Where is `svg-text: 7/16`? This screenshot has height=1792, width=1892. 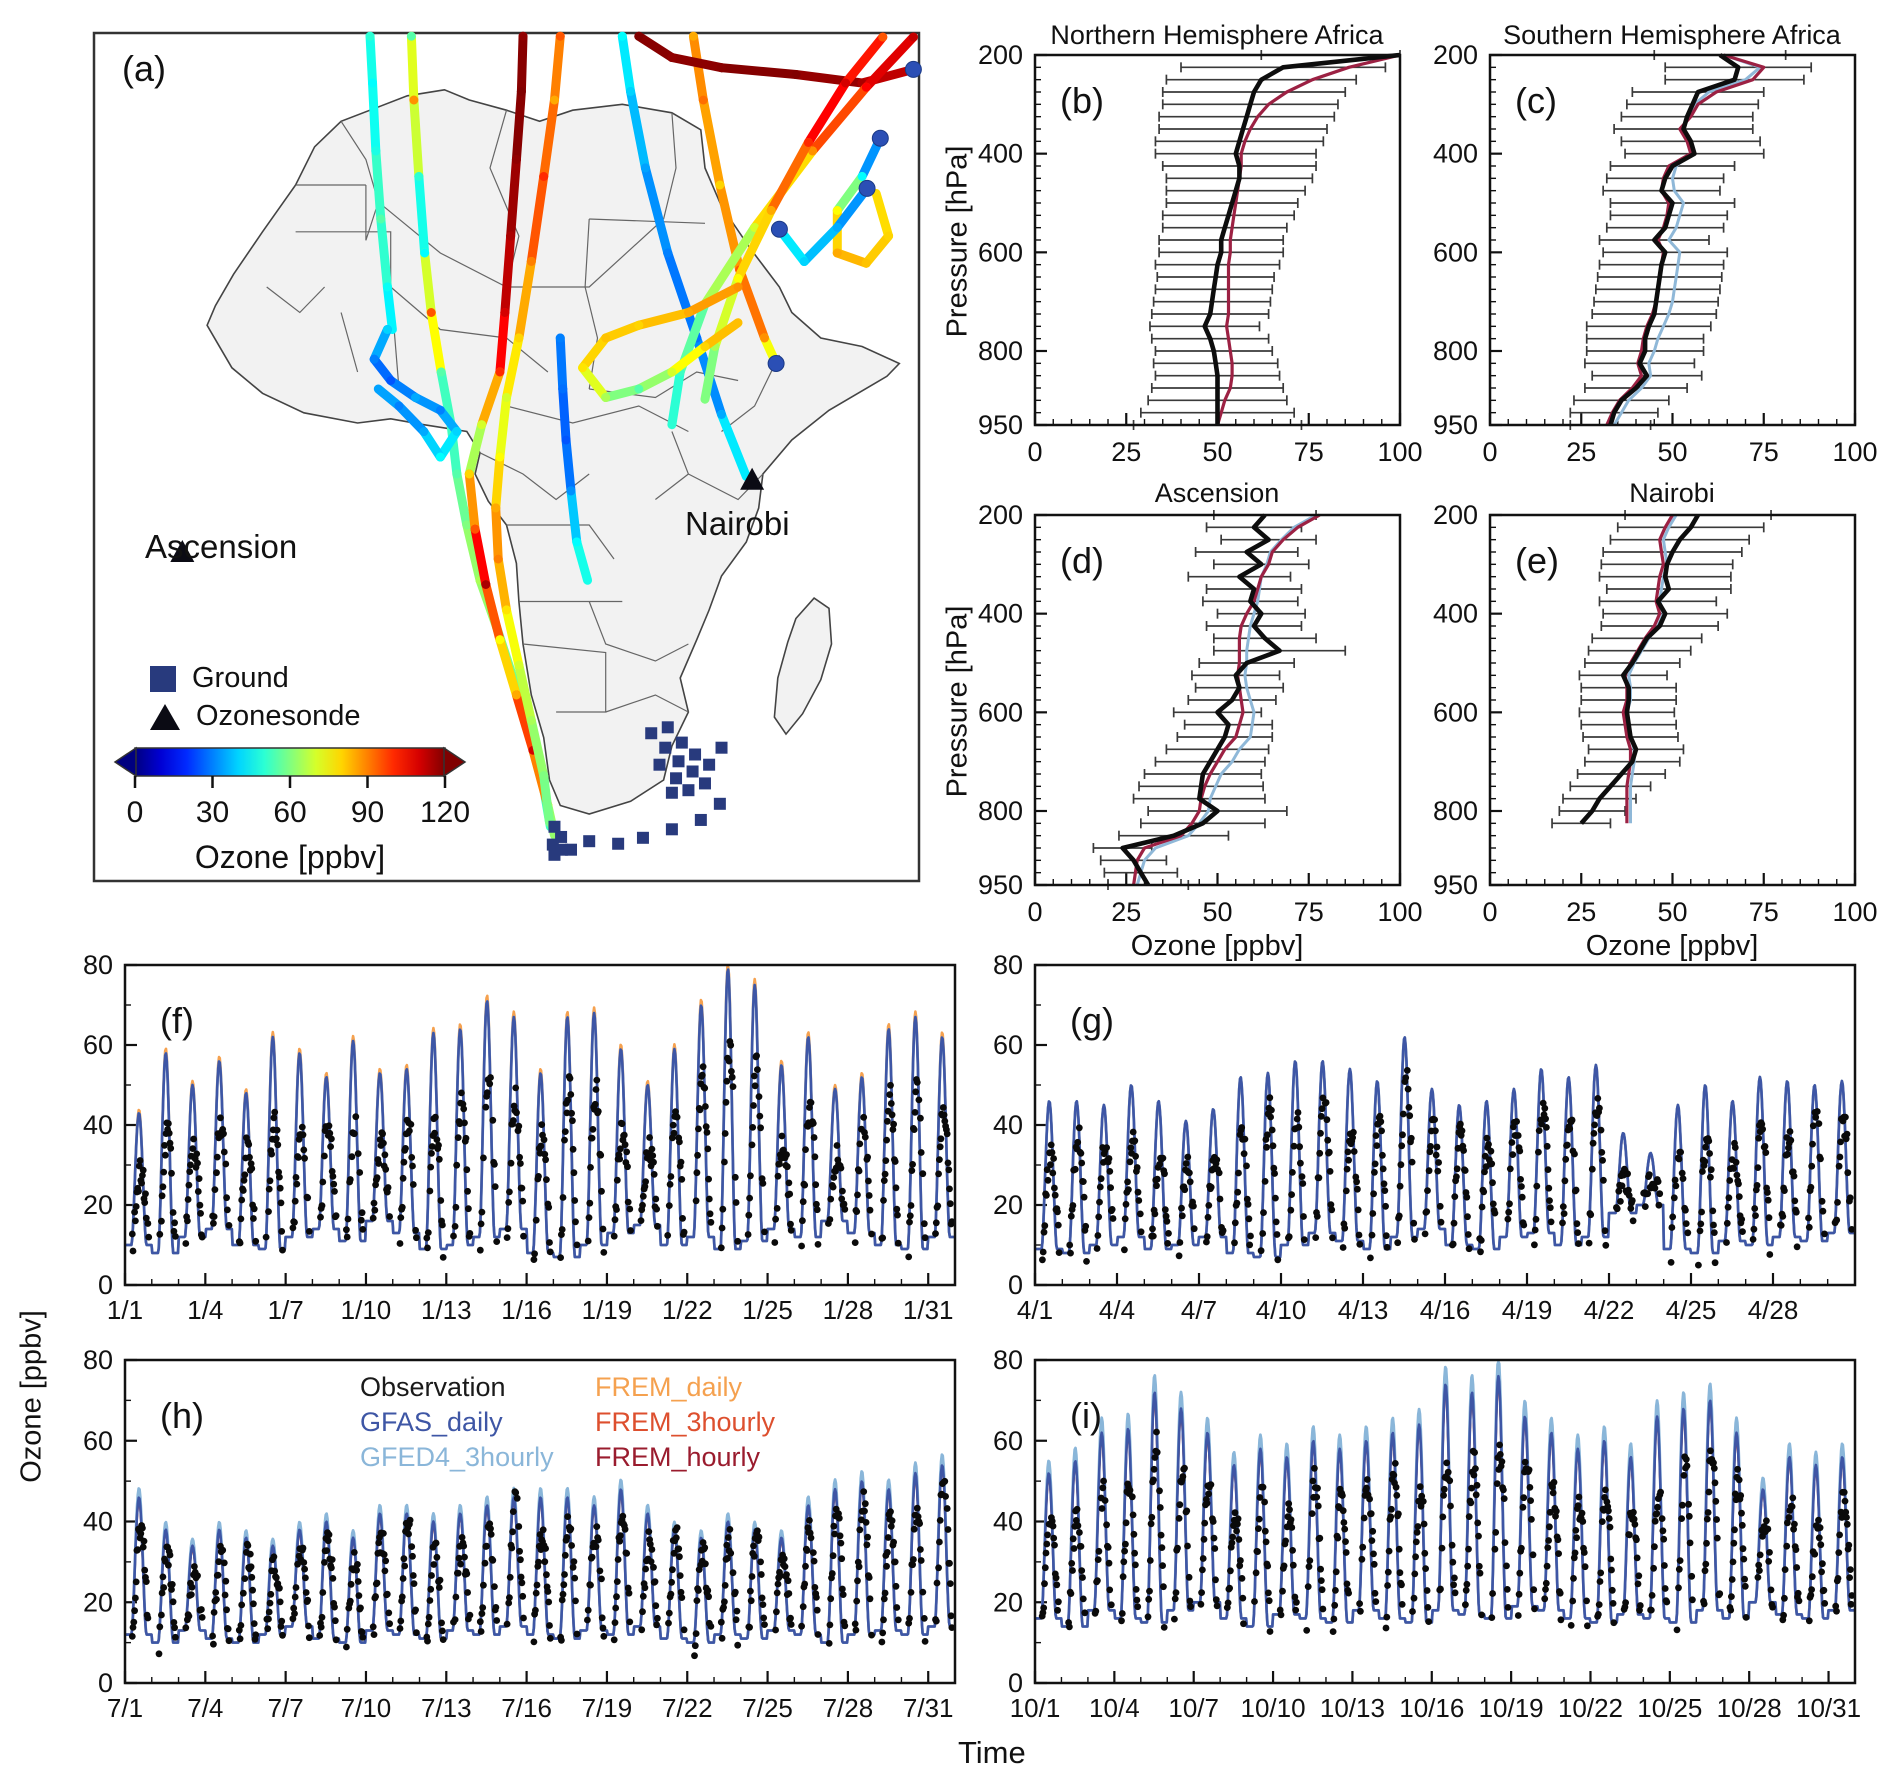 svg-text: 7/16 is located at coordinates (526, 1708).